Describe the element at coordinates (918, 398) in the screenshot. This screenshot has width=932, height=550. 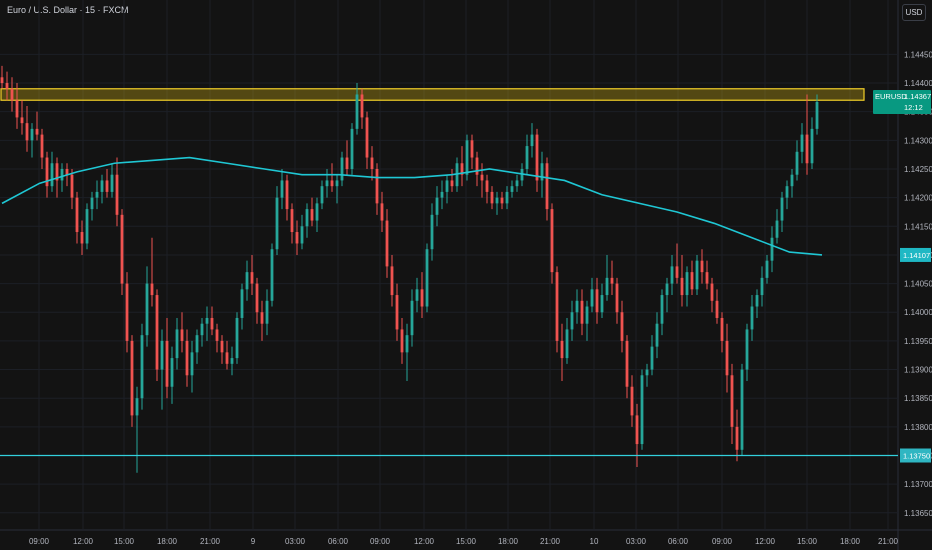
I see `price-tick-label: 1.13850` at that location.